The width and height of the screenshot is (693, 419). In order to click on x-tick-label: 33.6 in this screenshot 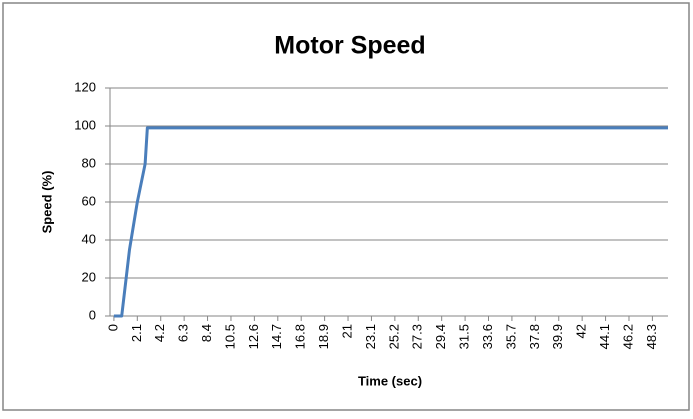, I will do `click(487, 336)`.